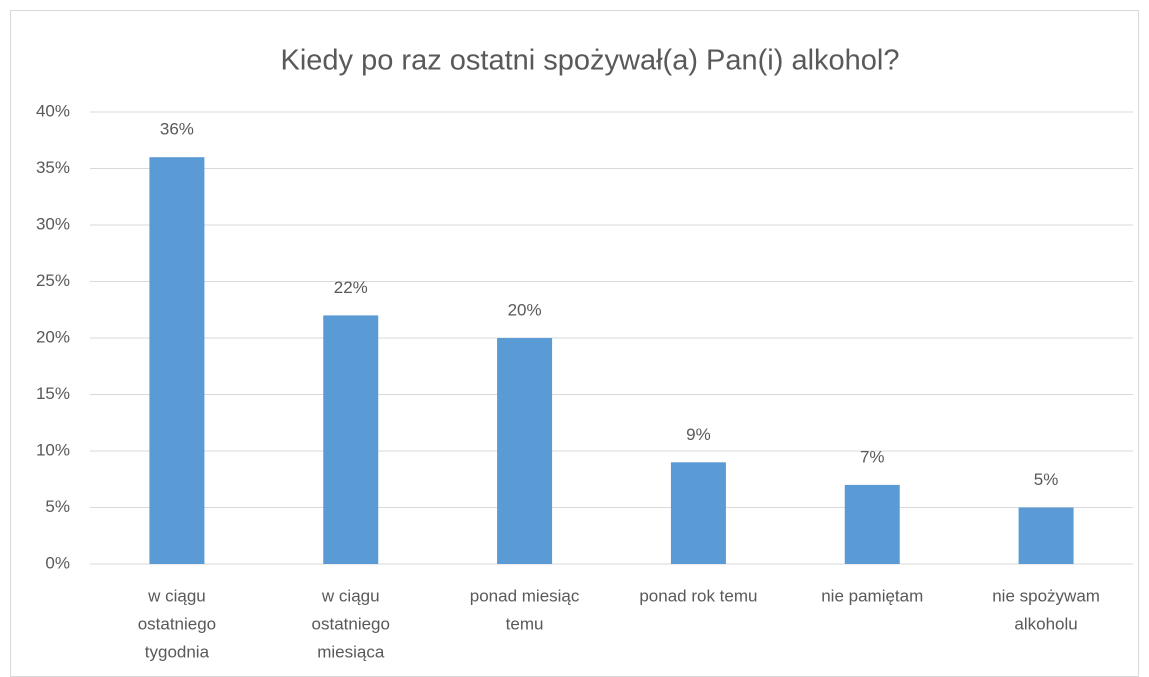  What do you see at coordinates (1046, 479) in the screenshot?
I see `data-label: 5%` at bounding box center [1046, 479].